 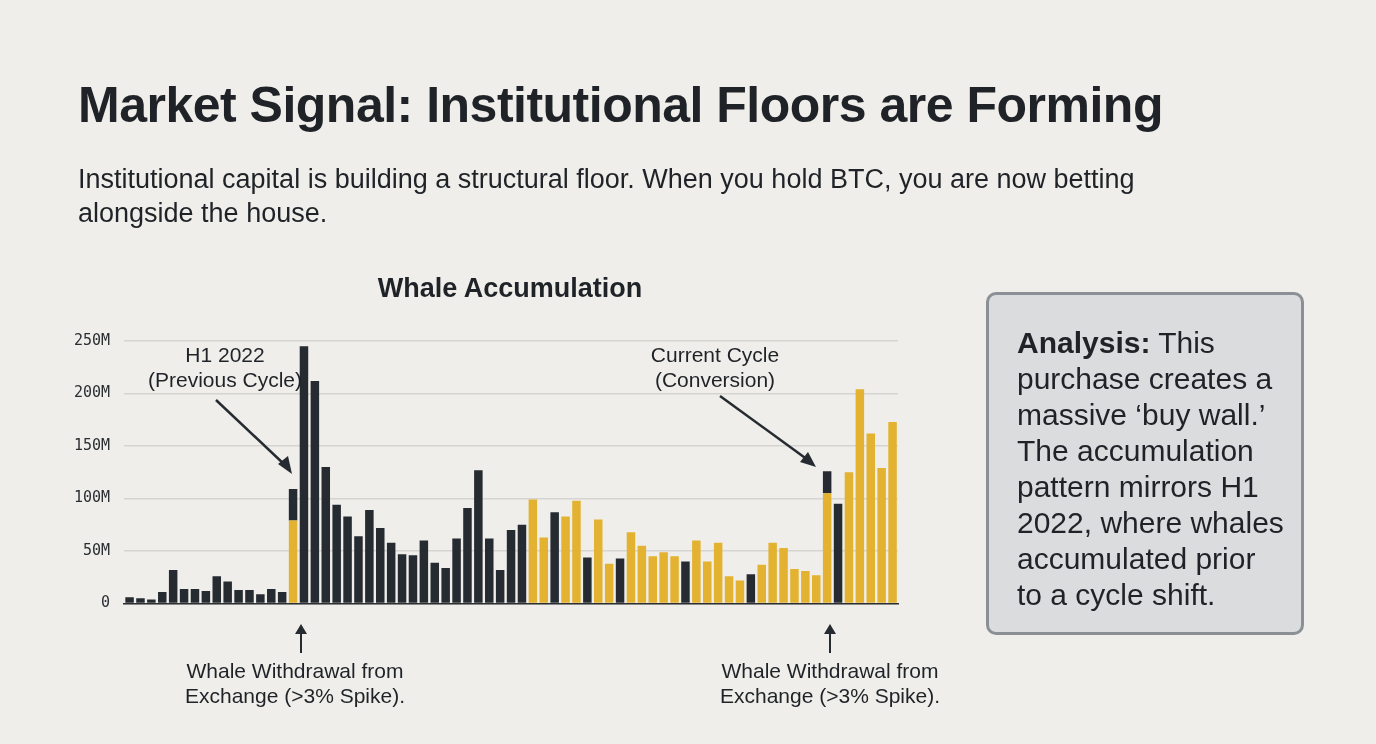 What do you see at coordinates (106, 602) in the screenshot?
I see `y-tick-label: 0` at bounding box center [106, 602].